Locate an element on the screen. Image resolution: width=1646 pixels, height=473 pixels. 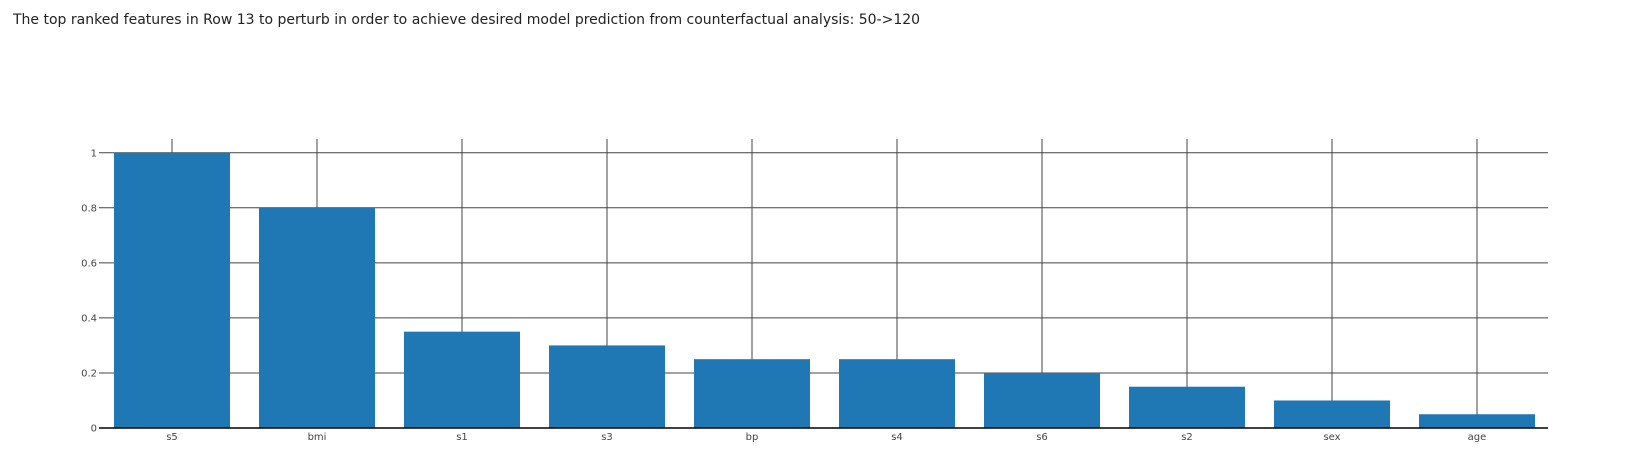
y-tick-label: 0.6 is located at coordinates (89, 263).